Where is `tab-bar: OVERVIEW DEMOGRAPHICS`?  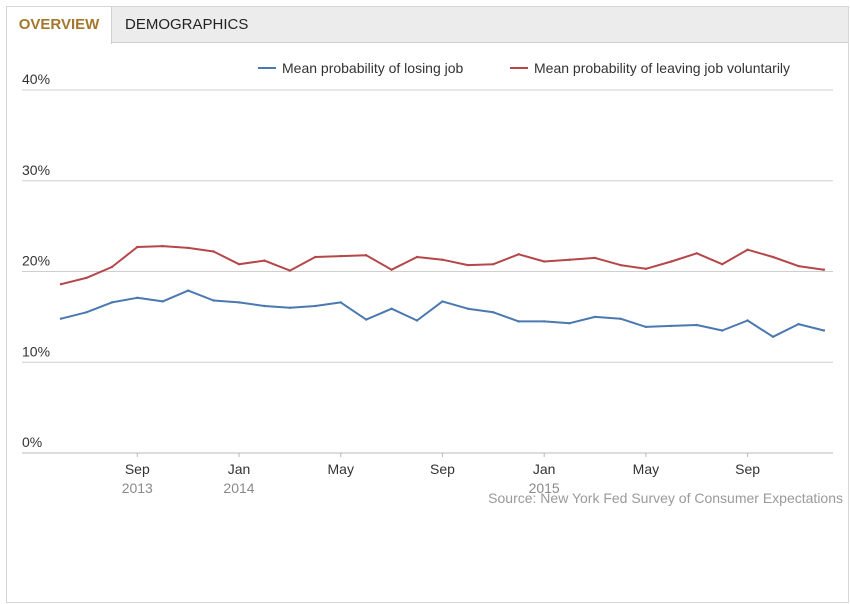
tab-bar: OVERVIEW DEMOGRAPHICS is located at coordinates (427, 25).